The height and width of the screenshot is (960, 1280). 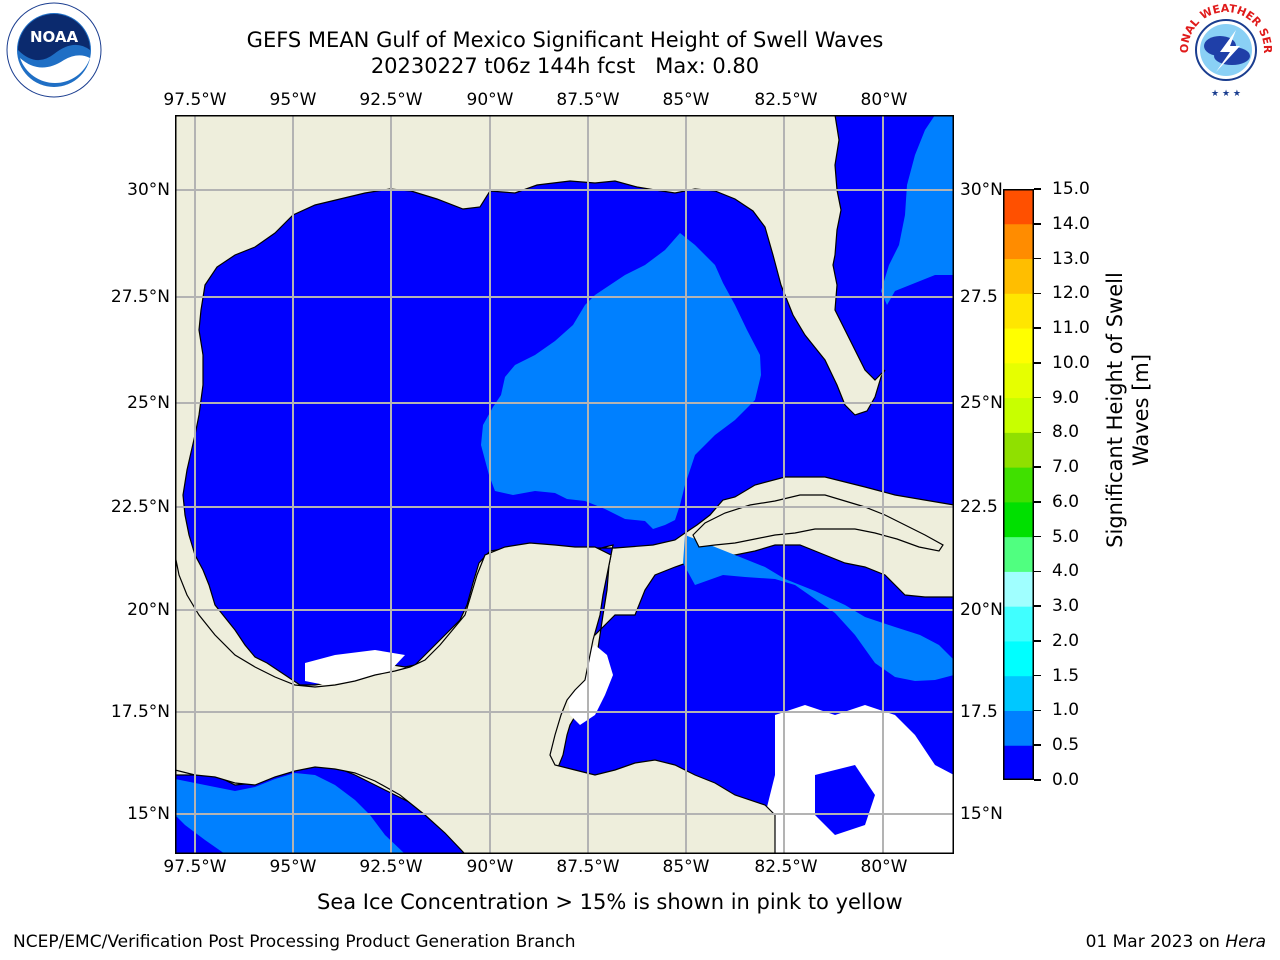 What do you see at coordinates (148, 190) in the screenshot?
I see `lat-label-left-0: 30°N` at bounding box center [148, 190].